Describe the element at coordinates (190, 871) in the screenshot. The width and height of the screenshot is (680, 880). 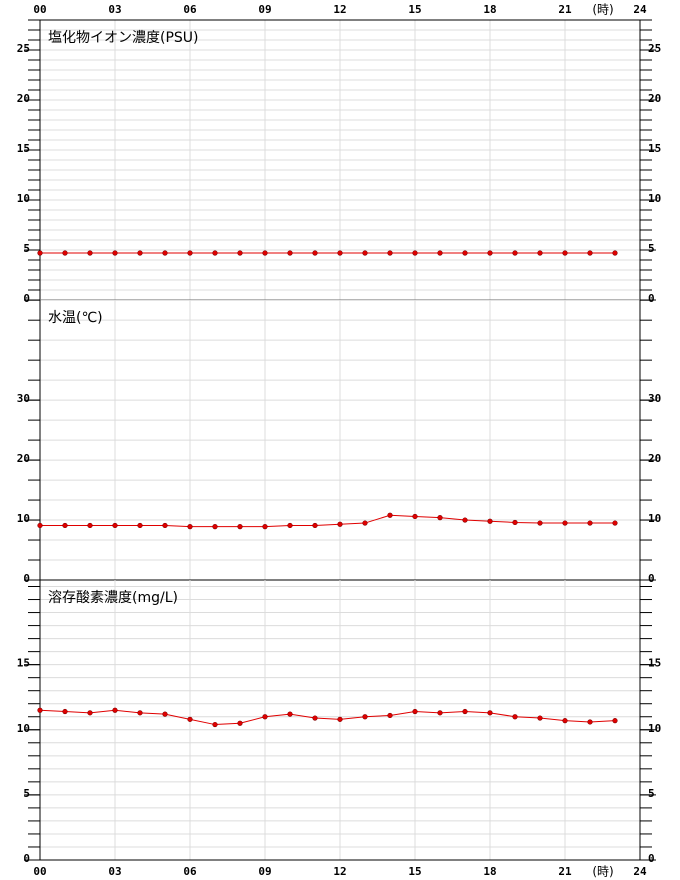
I see `x-tick-label: 06` at that location.